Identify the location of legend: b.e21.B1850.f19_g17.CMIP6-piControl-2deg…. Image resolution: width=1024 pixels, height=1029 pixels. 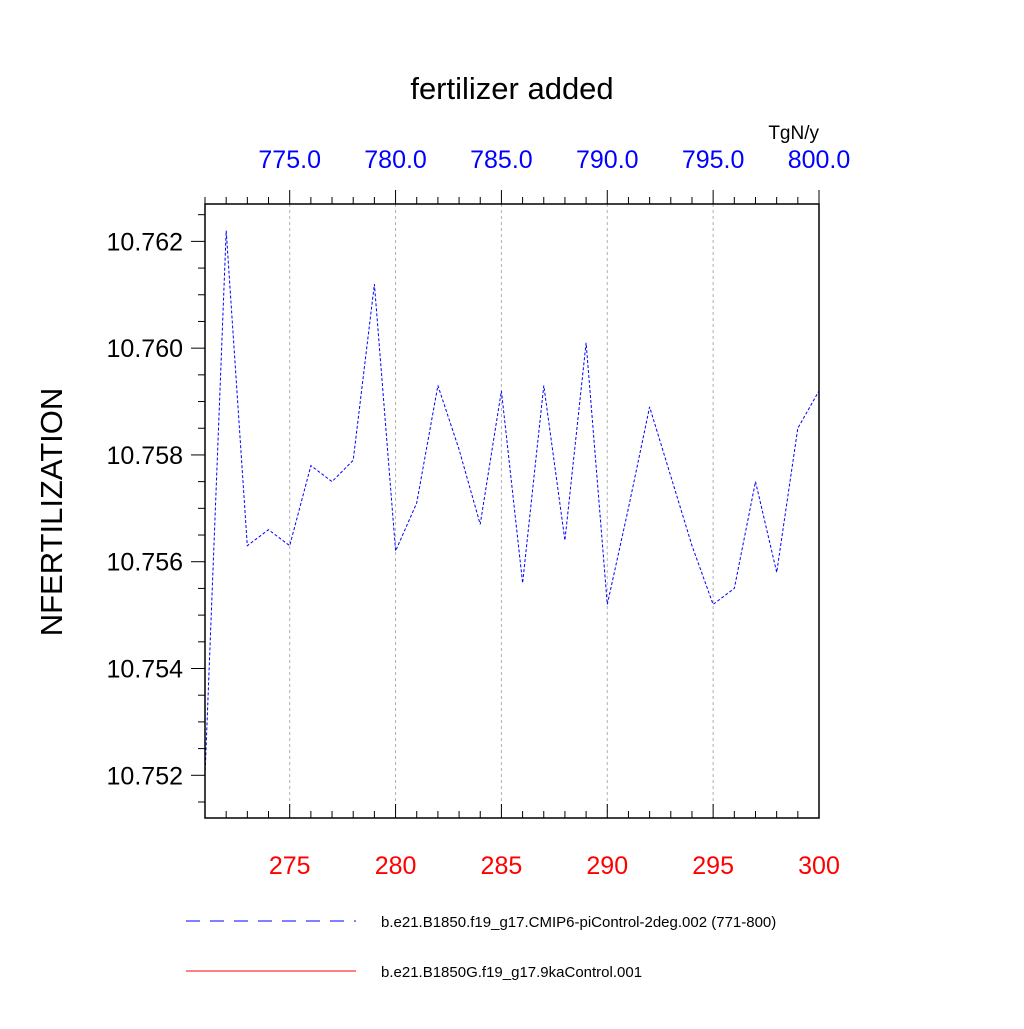
(481, 947).